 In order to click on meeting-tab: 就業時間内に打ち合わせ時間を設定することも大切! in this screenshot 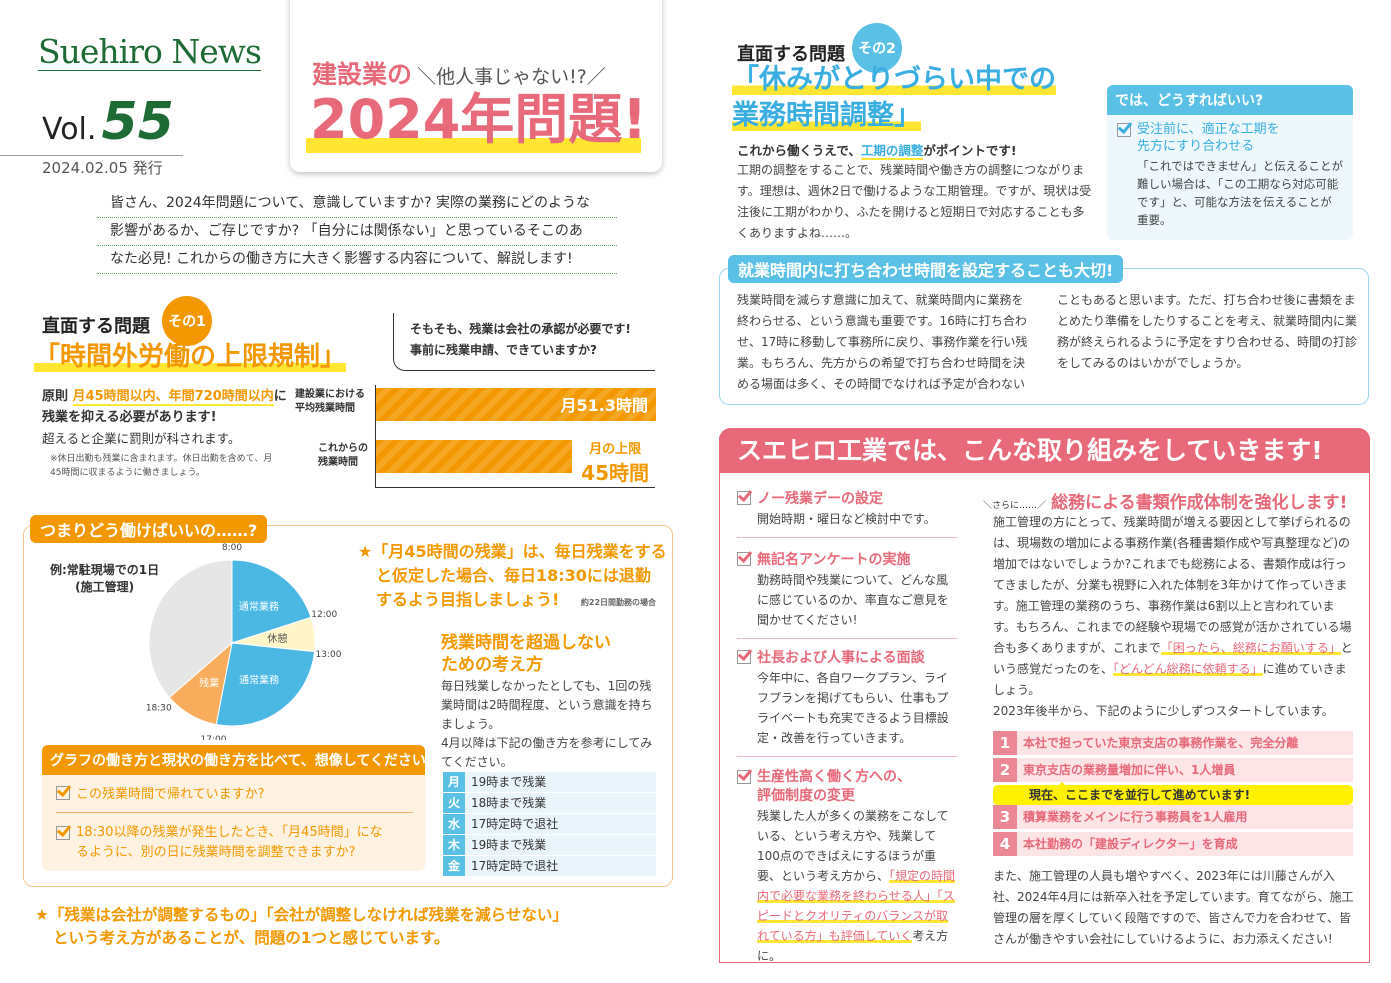, I will do `click(926, 269)`.